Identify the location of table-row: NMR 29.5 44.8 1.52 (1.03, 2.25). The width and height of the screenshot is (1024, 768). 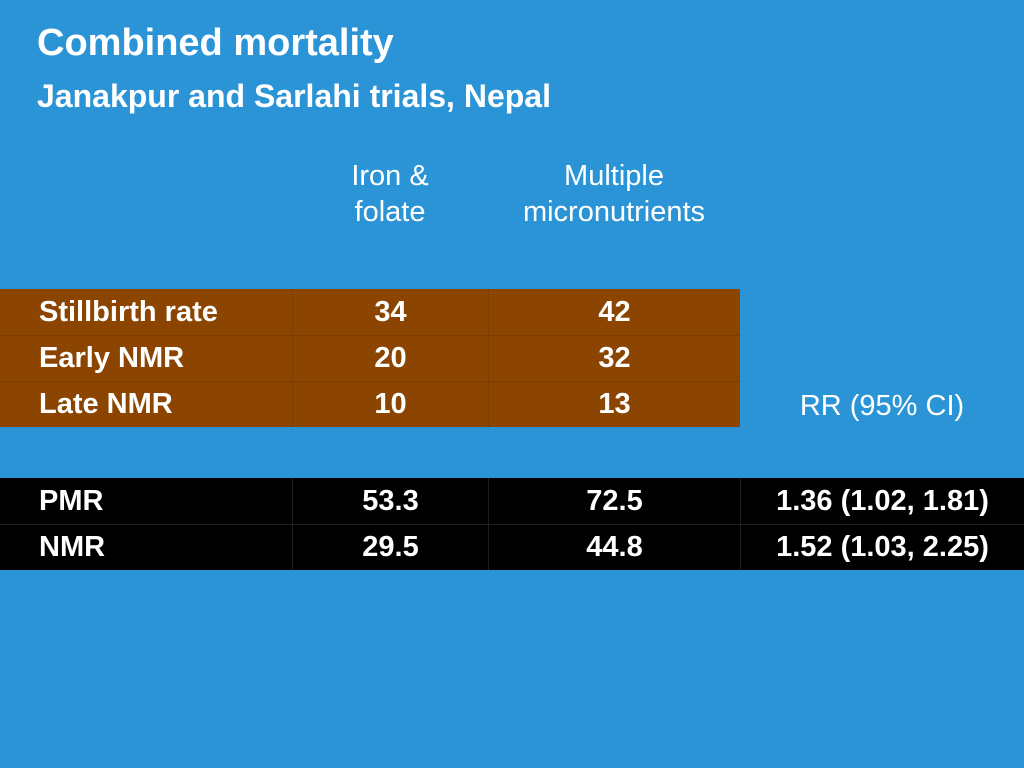
(512, 547).